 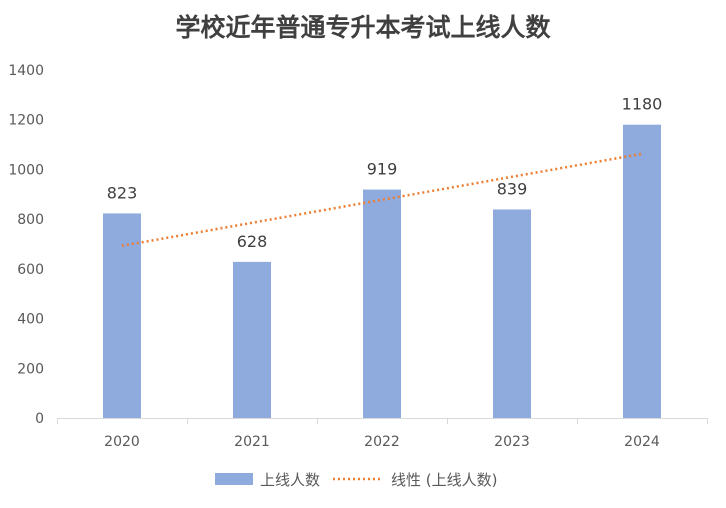 I want to click on y-tick-label: 0, so click(x=39, y=419).